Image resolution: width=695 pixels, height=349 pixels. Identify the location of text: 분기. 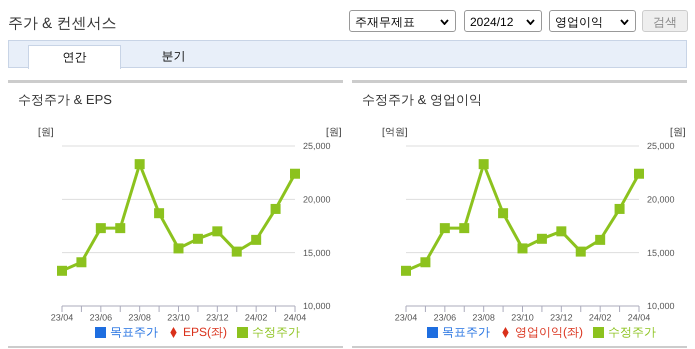
(173, 56).